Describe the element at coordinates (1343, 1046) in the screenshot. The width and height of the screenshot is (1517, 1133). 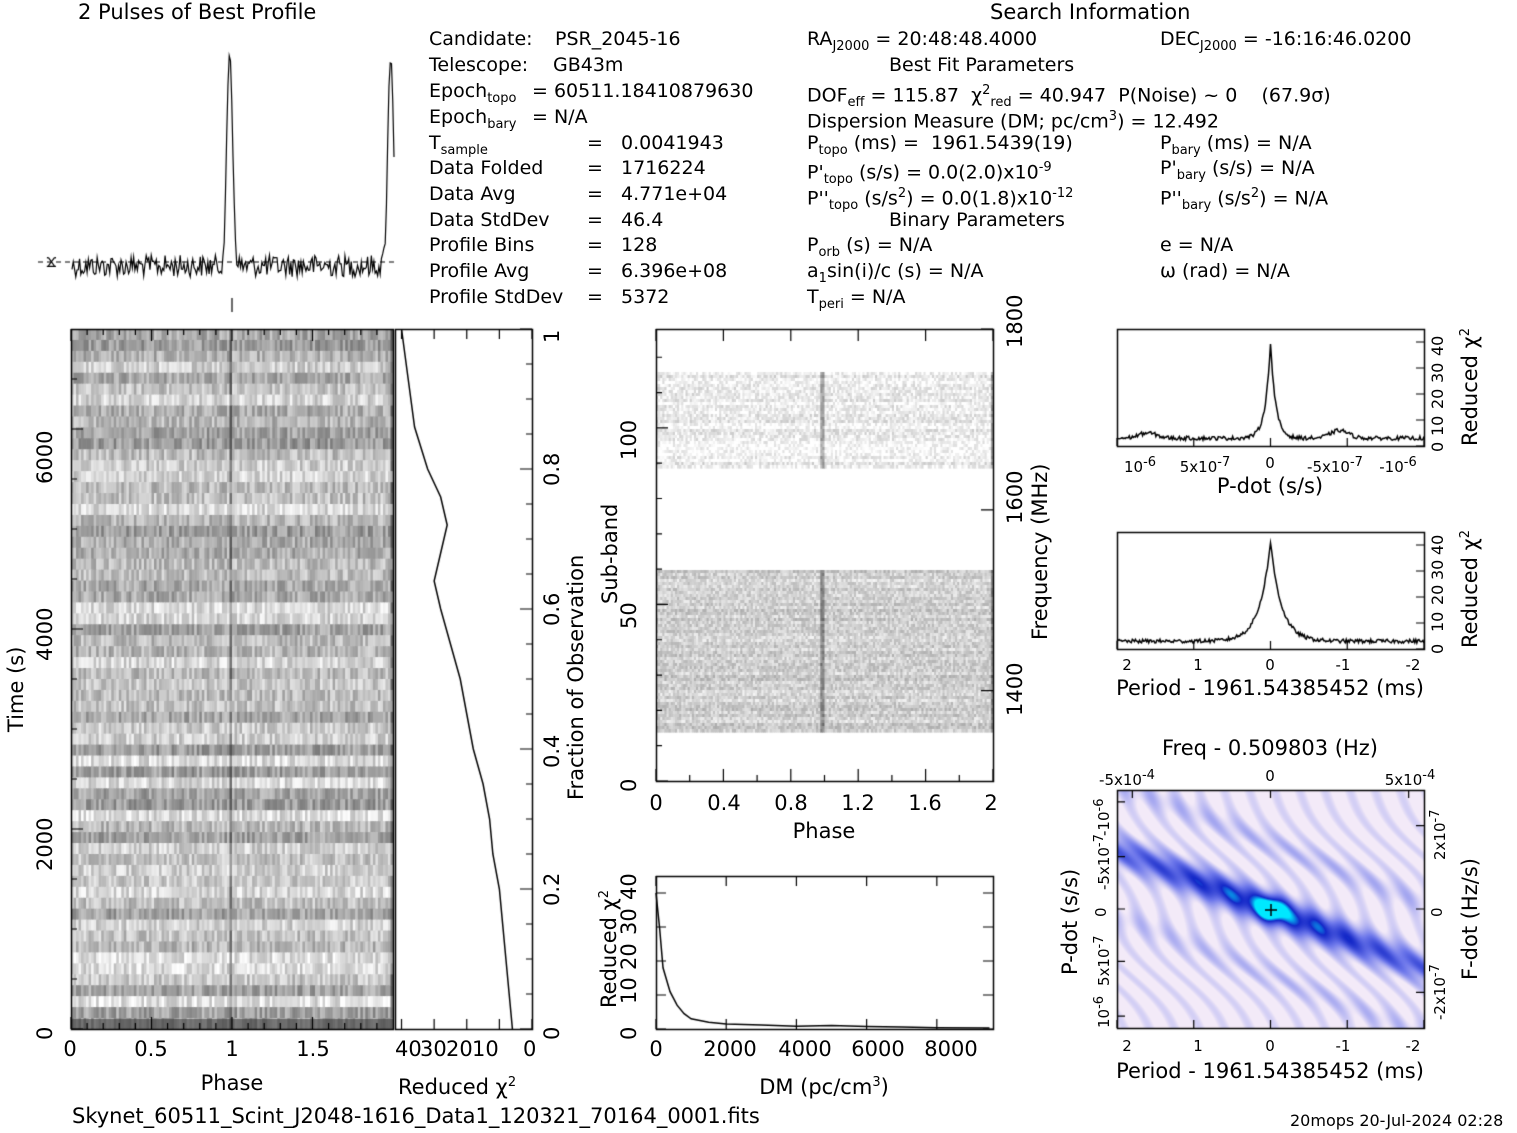
I see `pp2-xtick: -1` at that location.